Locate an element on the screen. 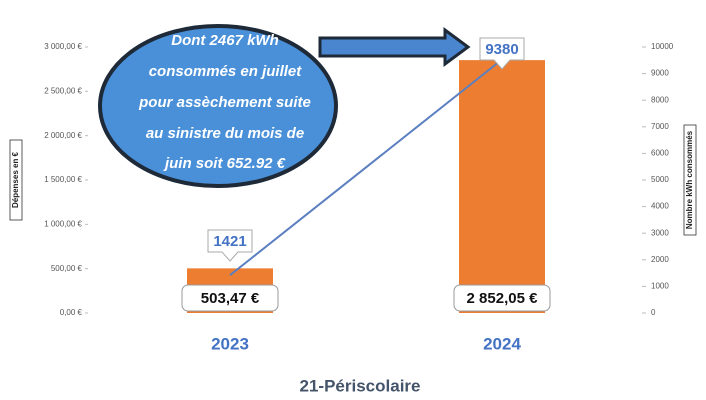 This screenshot has width=706, height=400. y2-axis-title-group: Nombre kWh consommés is located at coordinates (690, 180).